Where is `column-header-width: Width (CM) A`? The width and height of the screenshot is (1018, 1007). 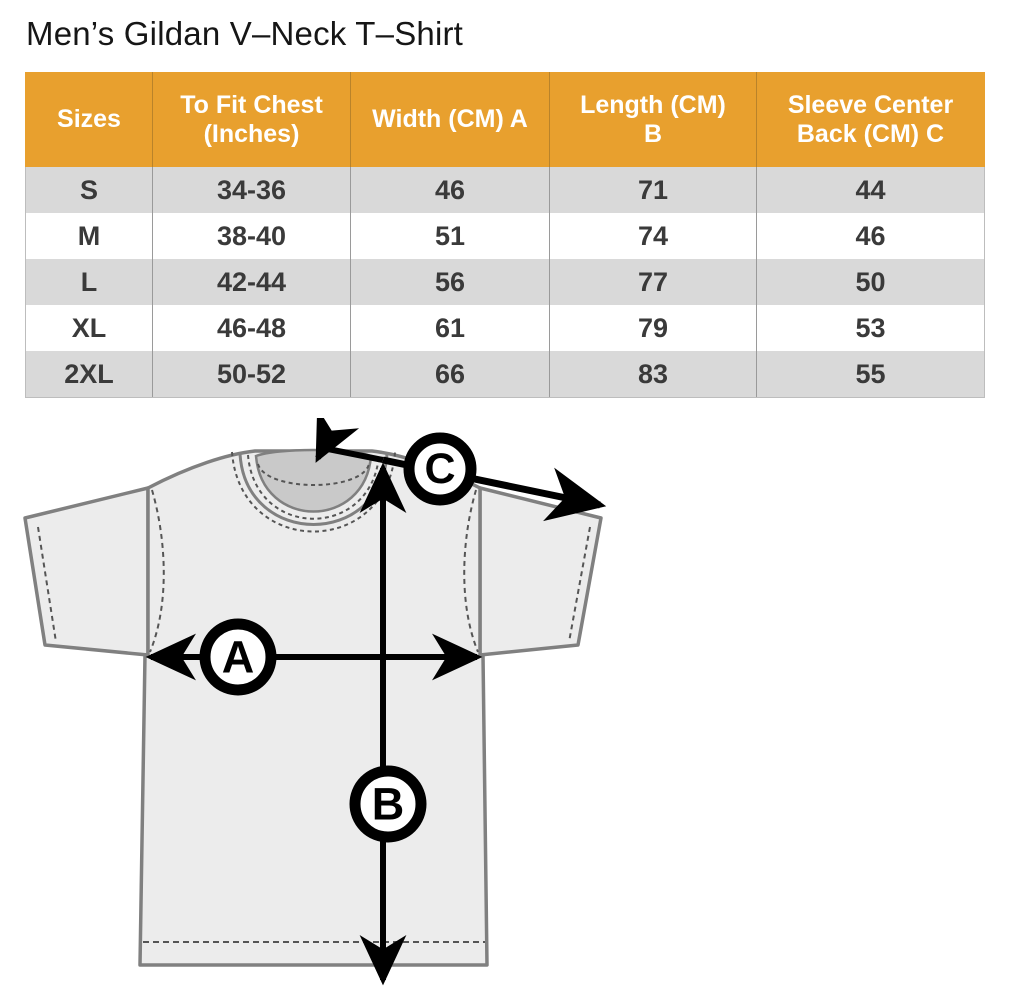
column-header-width: Width (CM) A is located at coordinates (450, 119).